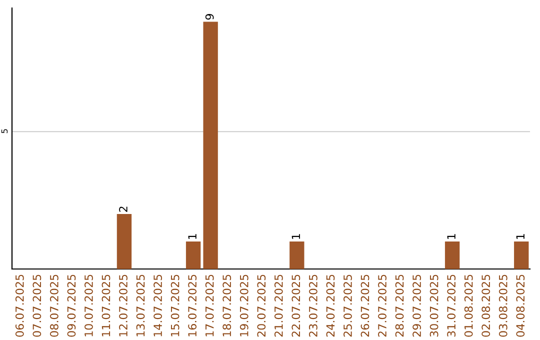 Image resolution: width=540 pixels, height=340 pixels. What do you see at coordinates (365, 305) in the screenshot?
I see `x-tick-label: 26.07.2025` at bounding box center [365, 305].